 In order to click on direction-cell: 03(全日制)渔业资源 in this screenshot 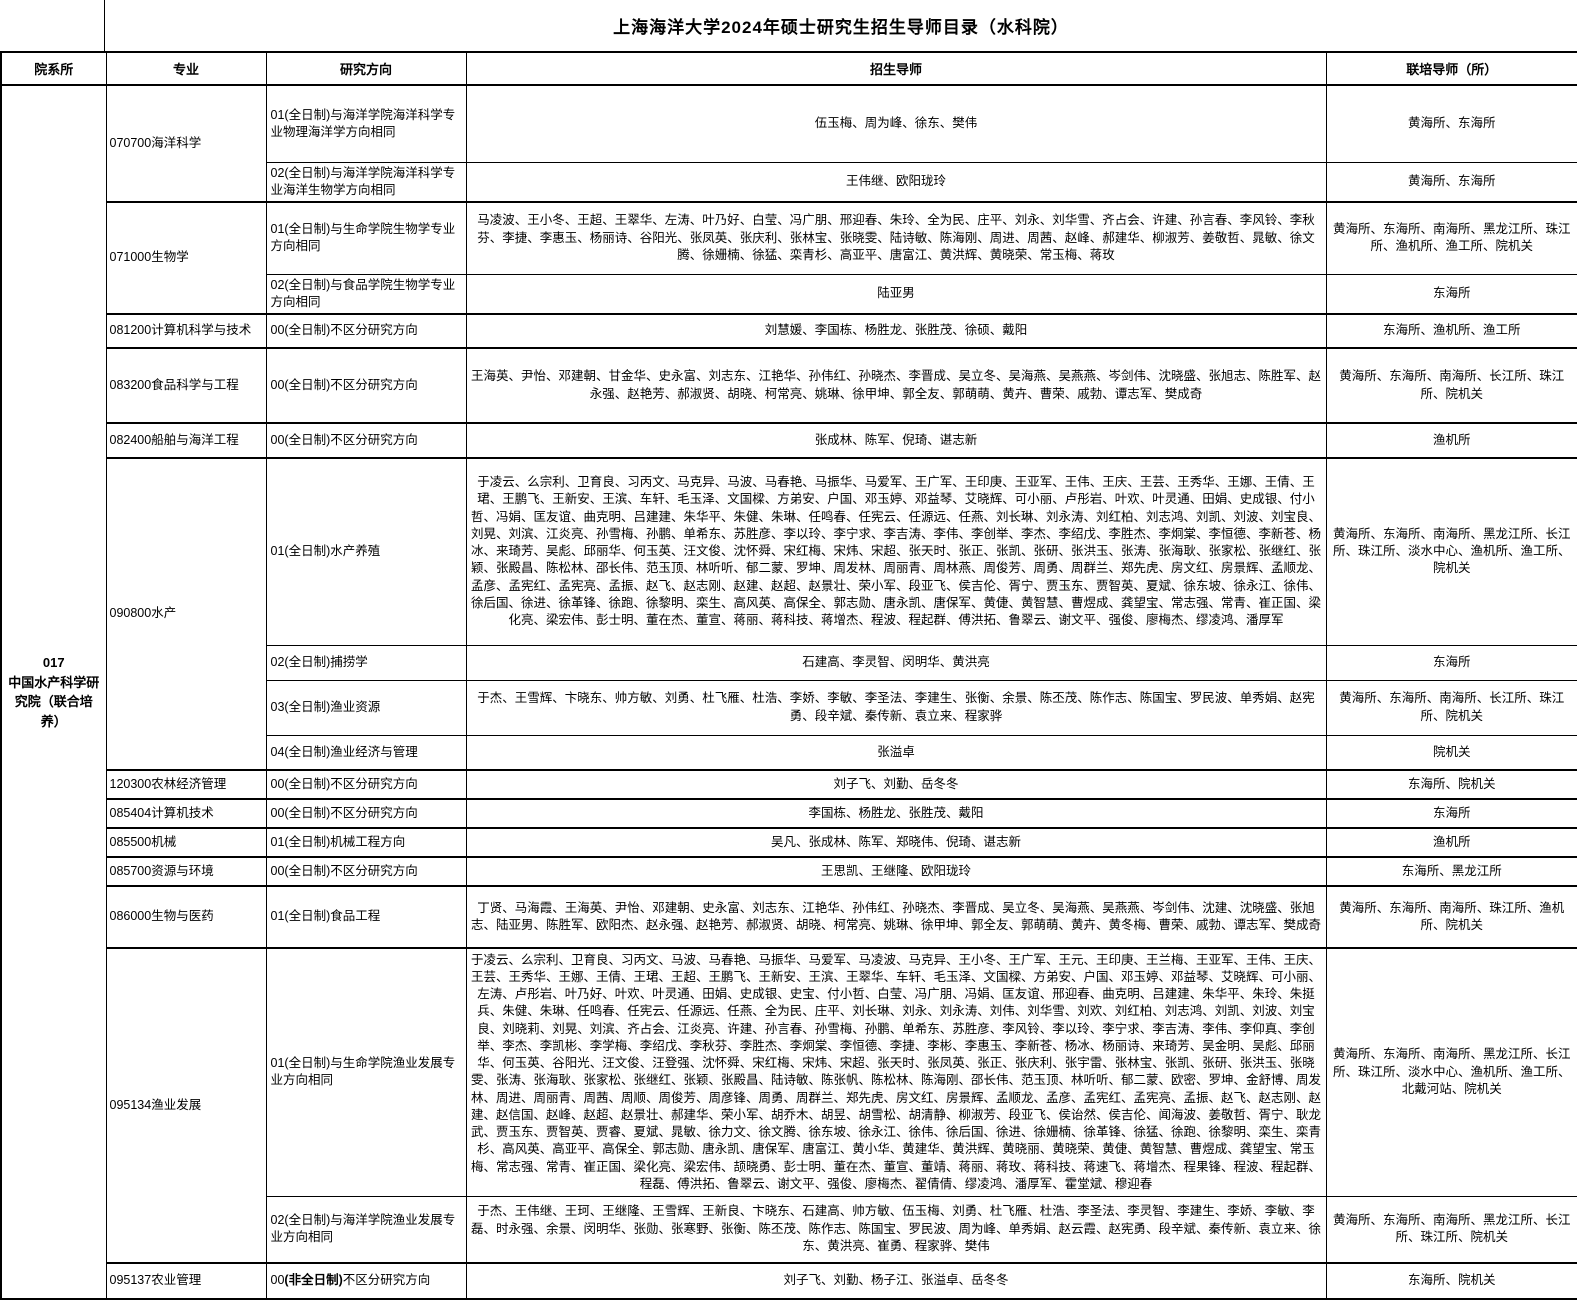, I will do `click(366, 707)`.